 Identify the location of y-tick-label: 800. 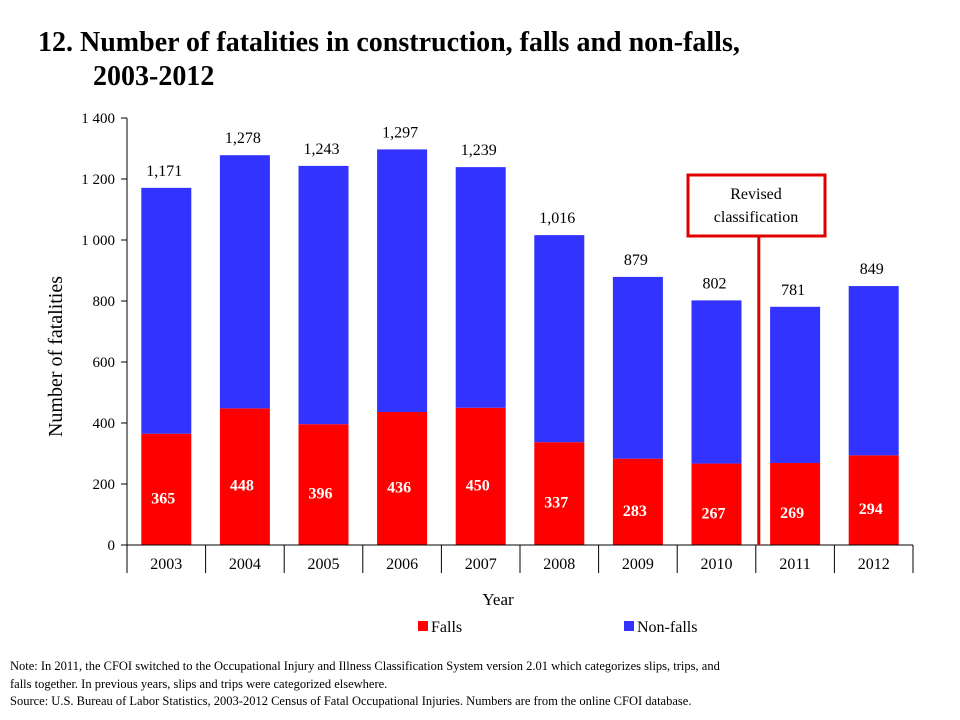
(104, 302).